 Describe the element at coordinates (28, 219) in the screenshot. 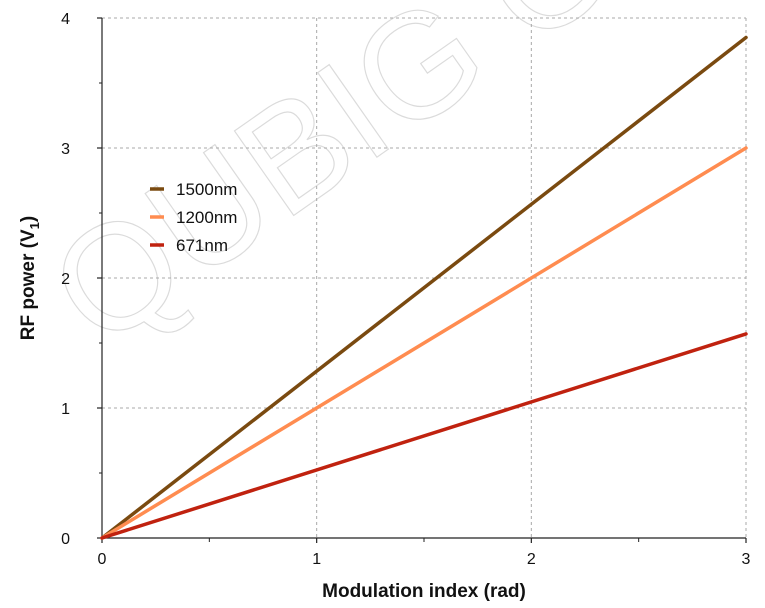

I see `y-axis-title-close: )` at that location.